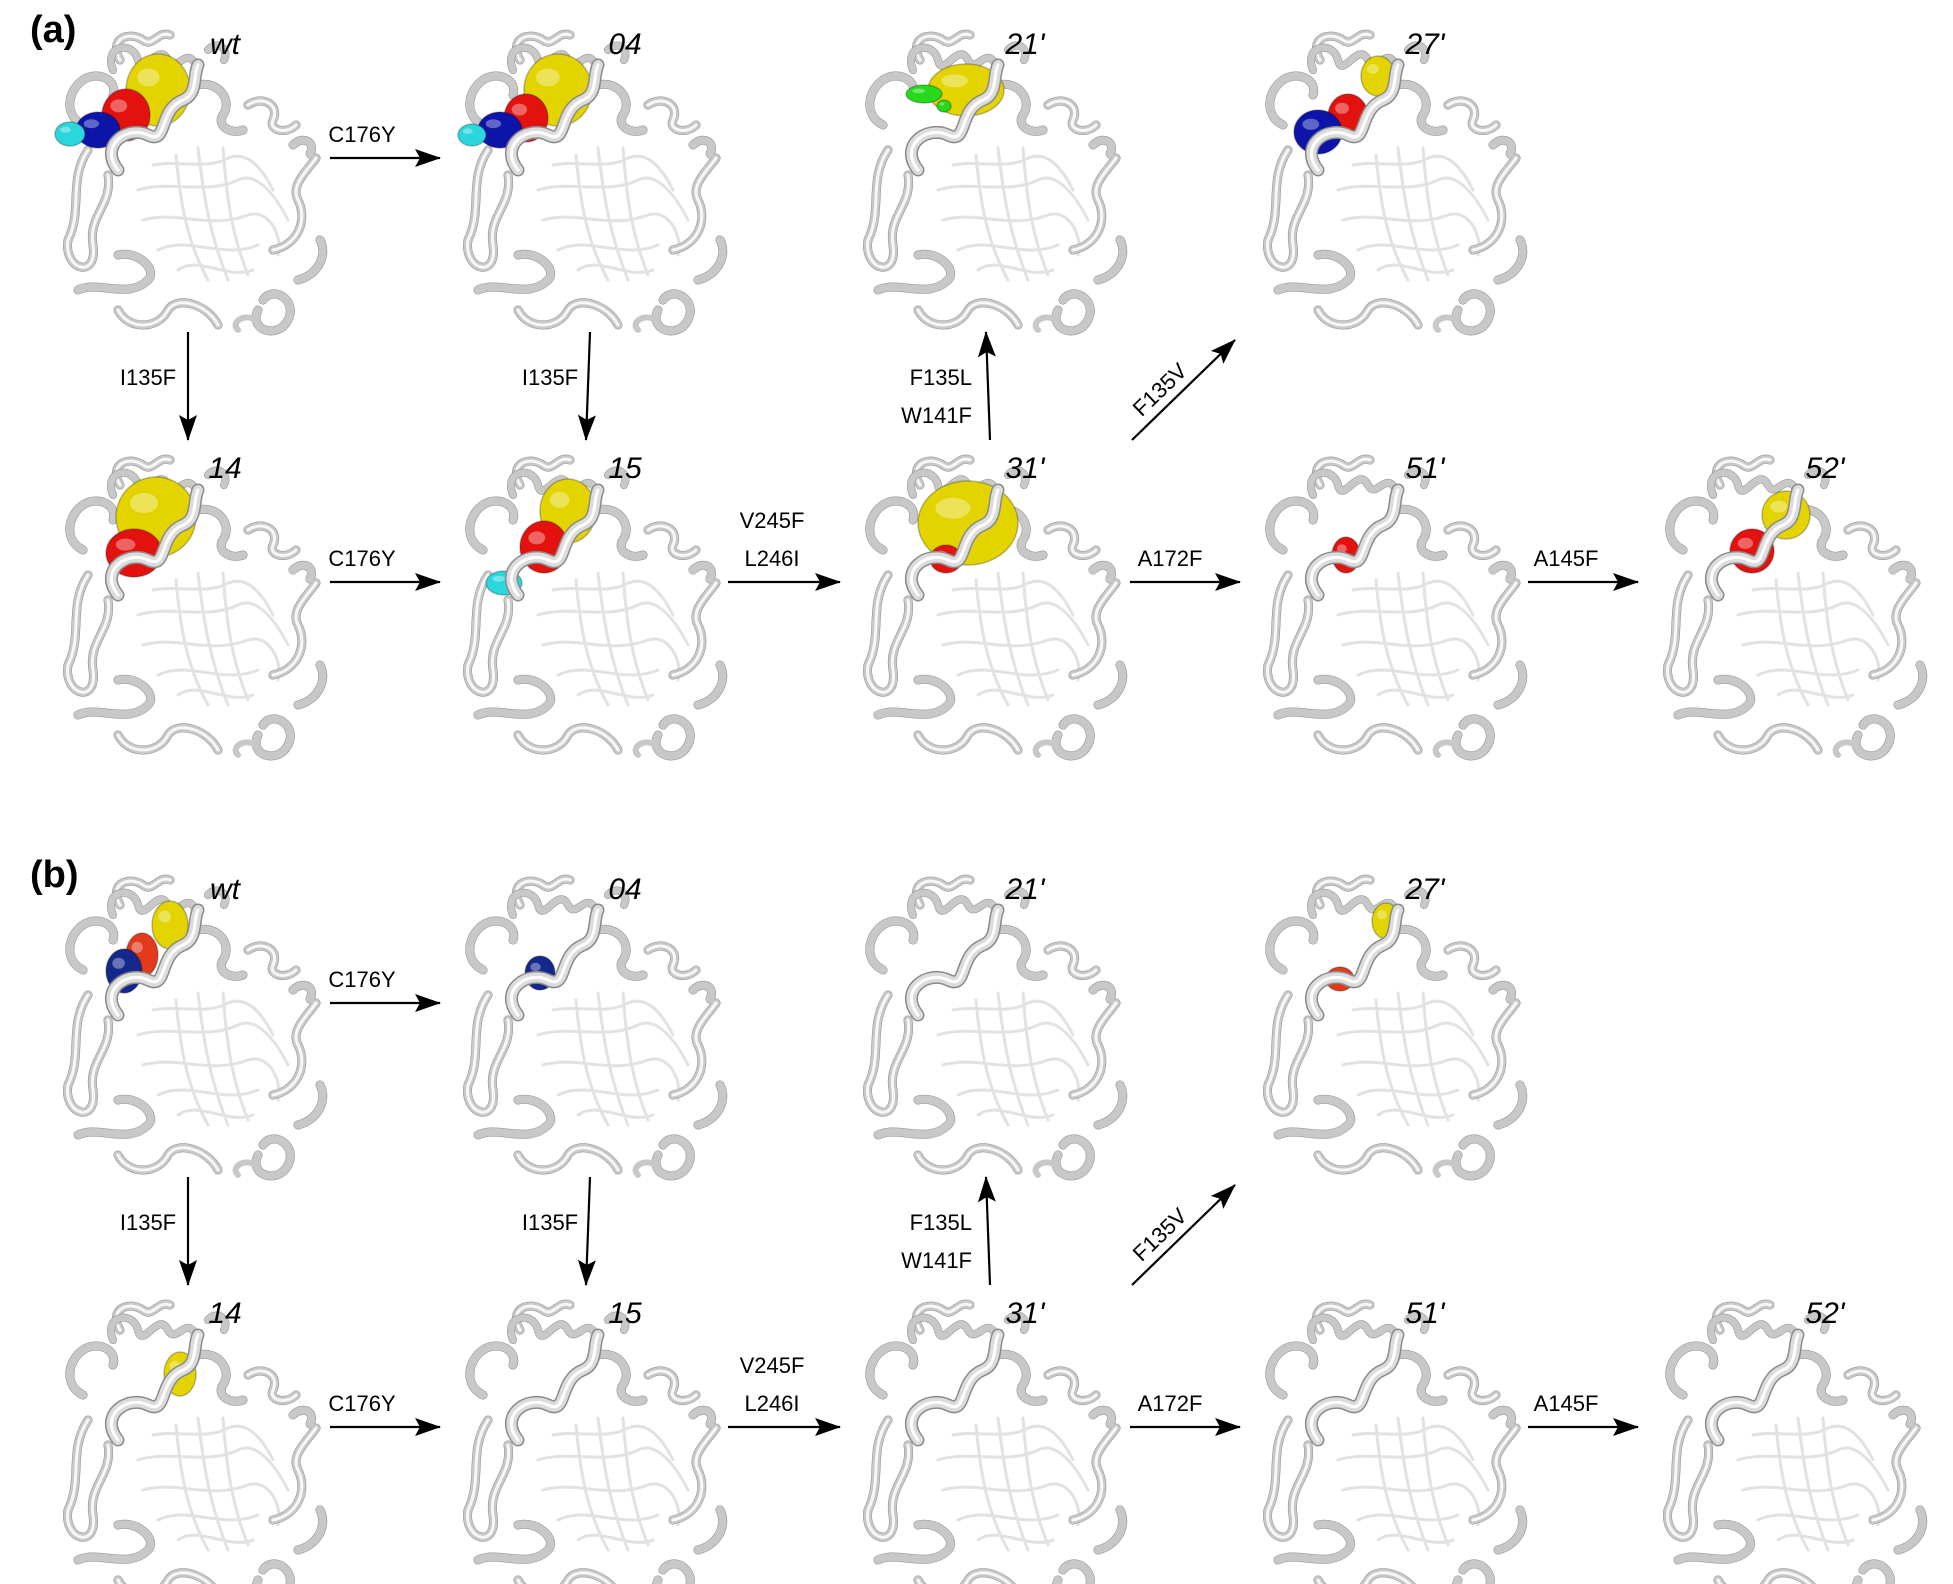 The height and width of the screenshot is (1584, 1953). I want to click on panel-label: (a), so click(53, 30).